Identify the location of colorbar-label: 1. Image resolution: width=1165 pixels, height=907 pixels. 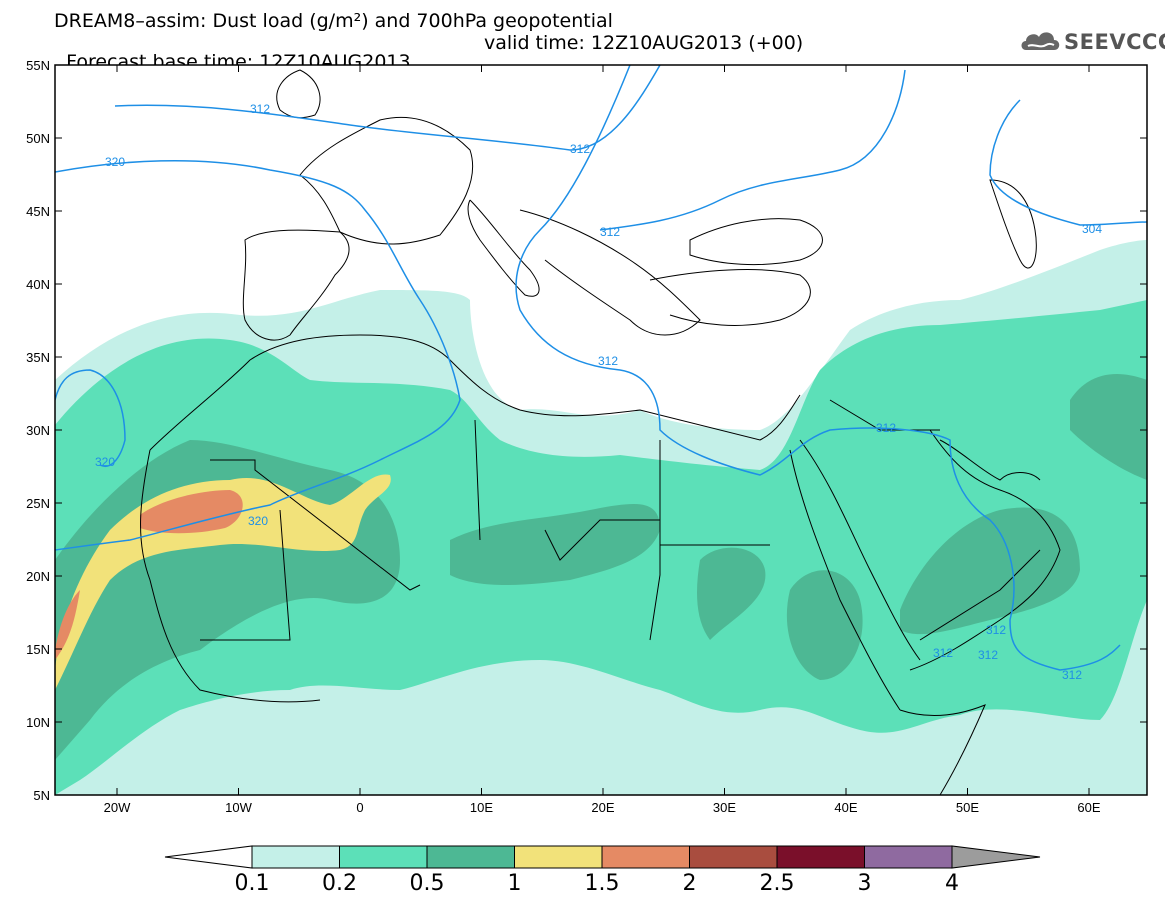
(515, 883).